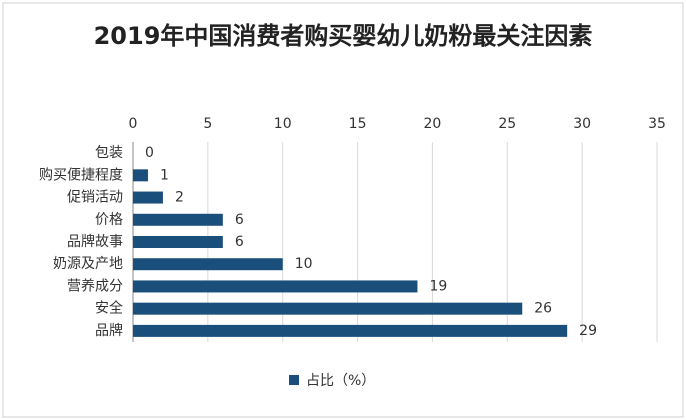  Describe the element at coordinates (109, 308) in the screenshot. I see `y-tick-label: 安全` at that location.